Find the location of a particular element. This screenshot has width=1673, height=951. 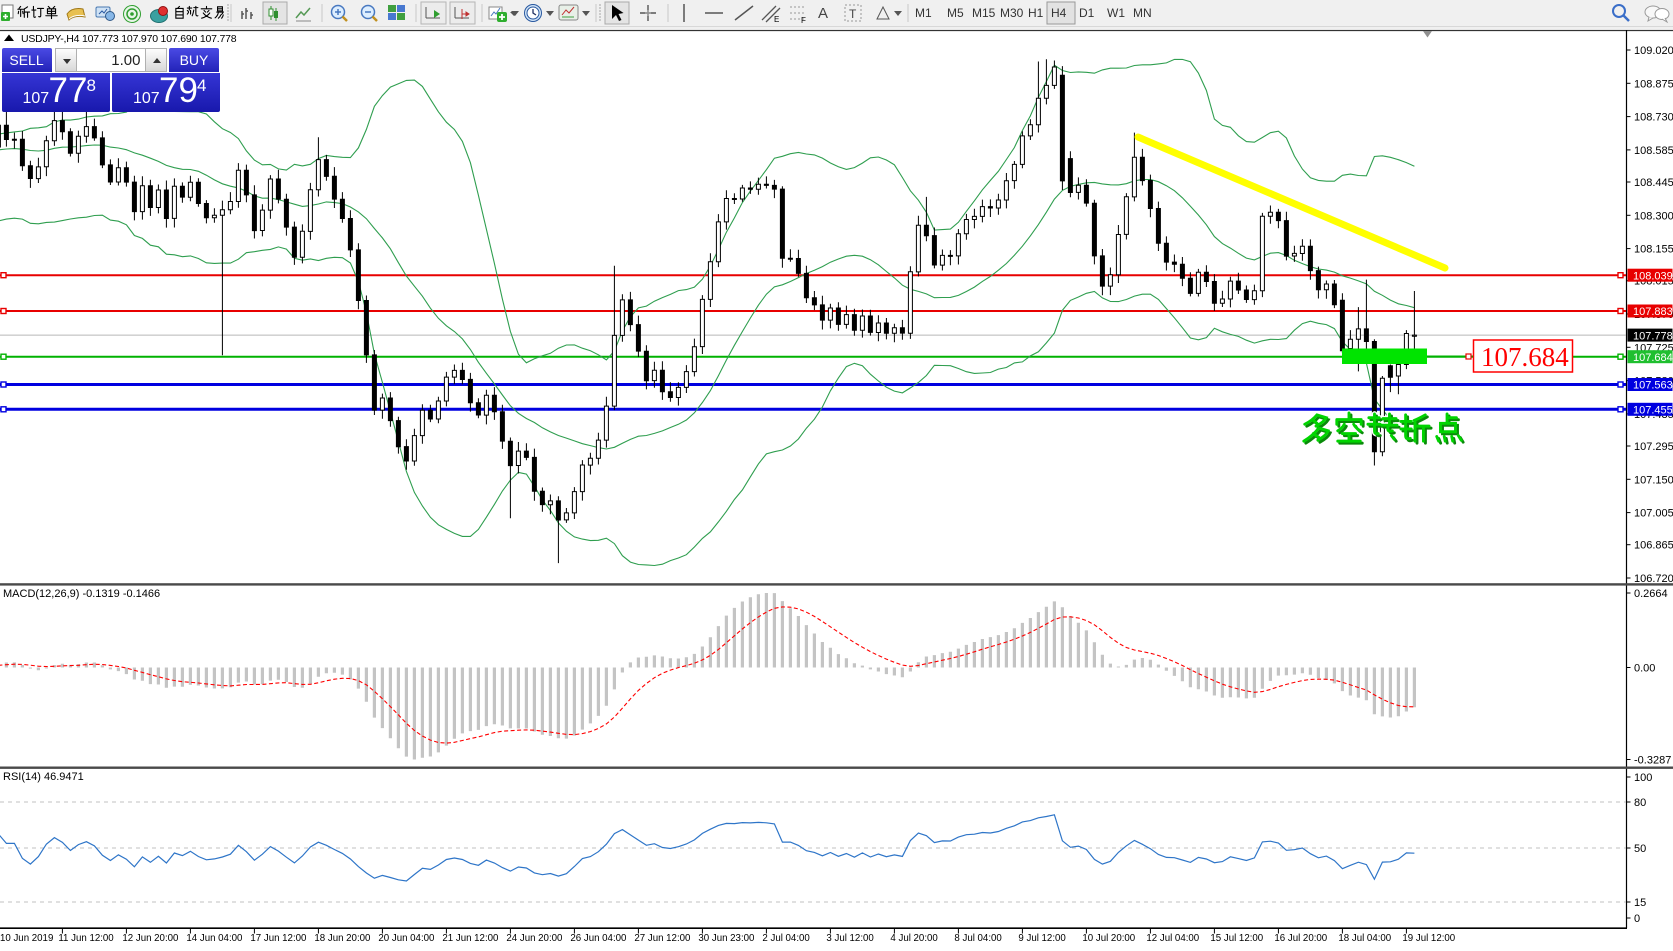

svg-text: 107.563 is located at coordinates (1653, 386).